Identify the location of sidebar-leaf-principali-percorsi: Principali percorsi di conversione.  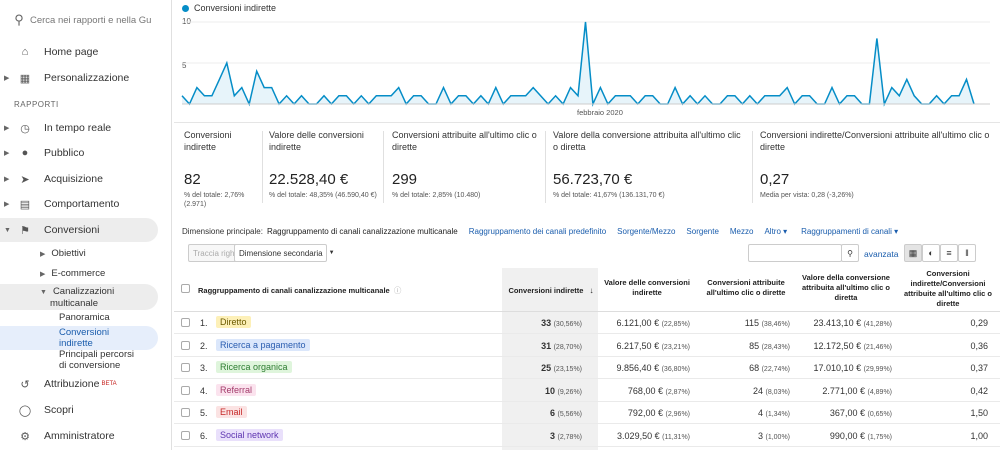
(96, 360).